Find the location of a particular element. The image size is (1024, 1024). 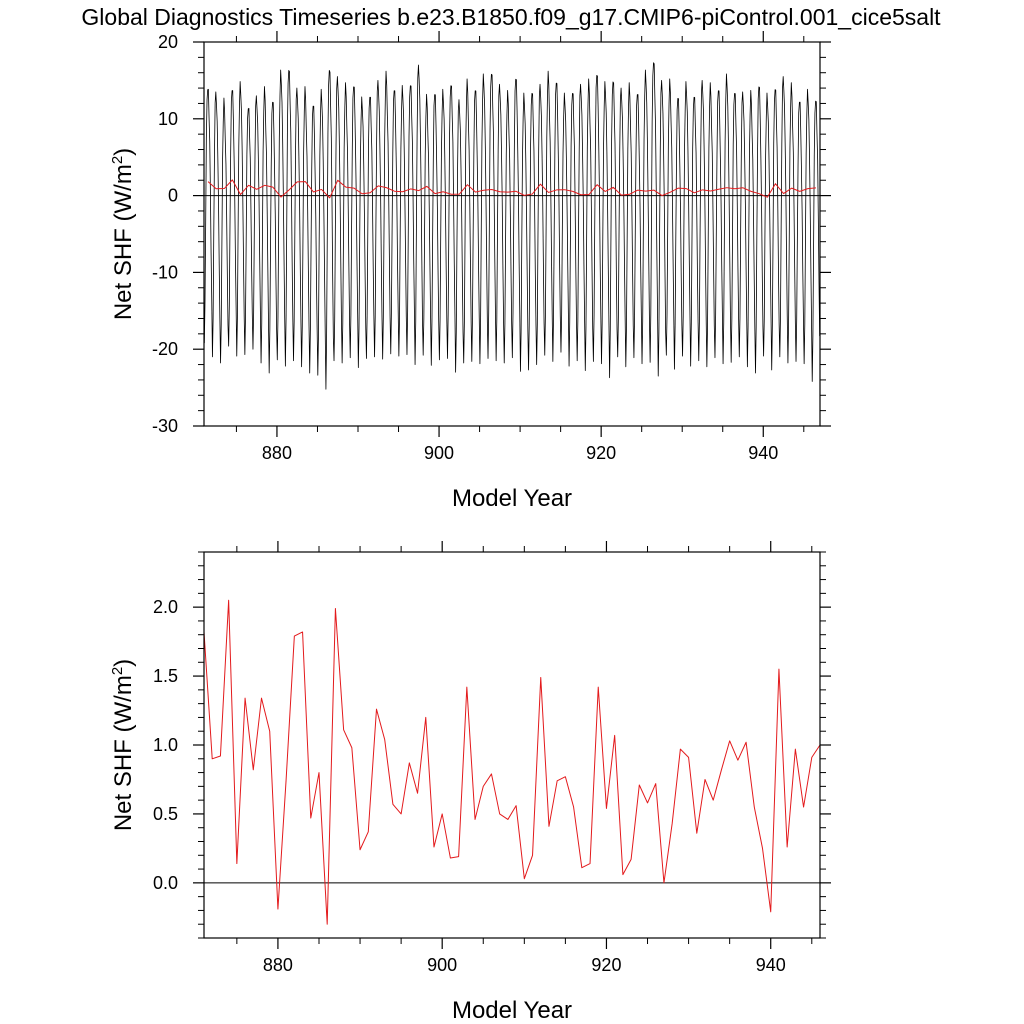

top-y-axis-title-sup: 2 is located at coordinates (117, 160).